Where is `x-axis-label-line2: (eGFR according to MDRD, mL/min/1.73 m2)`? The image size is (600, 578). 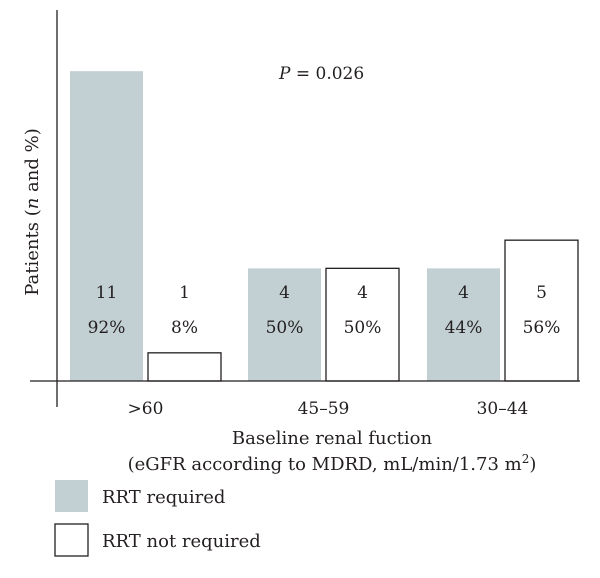
x-axis-label-line2: (eGFR according to MDRD, mL/min/1.73 m2) is located at coordinates (332, 463).